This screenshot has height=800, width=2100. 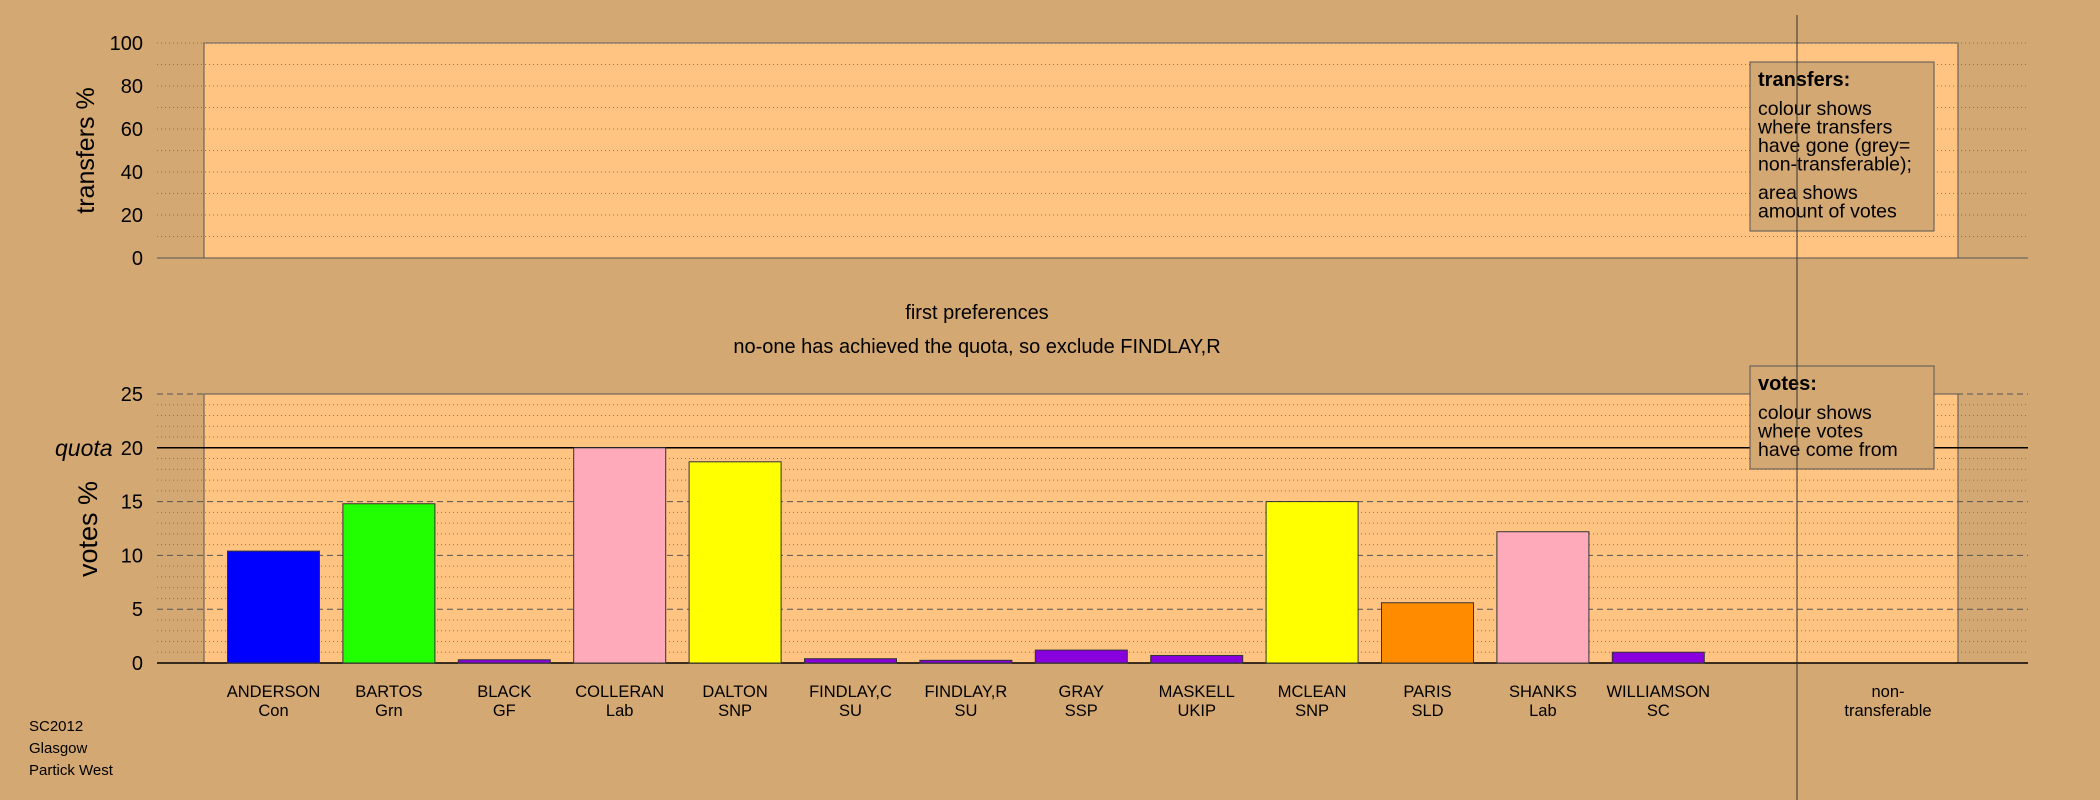 I want to click on bar-findlay-r, so click(x=966, y=661).